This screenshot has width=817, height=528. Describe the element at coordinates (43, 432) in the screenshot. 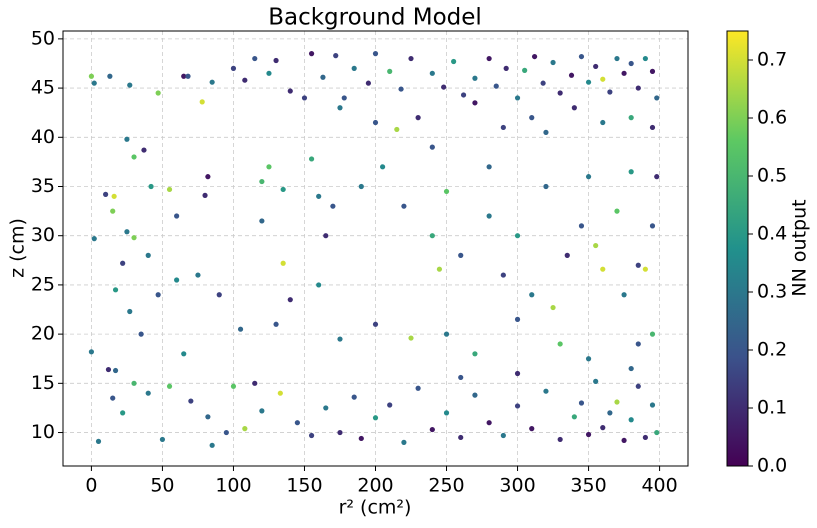

I see `y-tick-label: 10` at that location.